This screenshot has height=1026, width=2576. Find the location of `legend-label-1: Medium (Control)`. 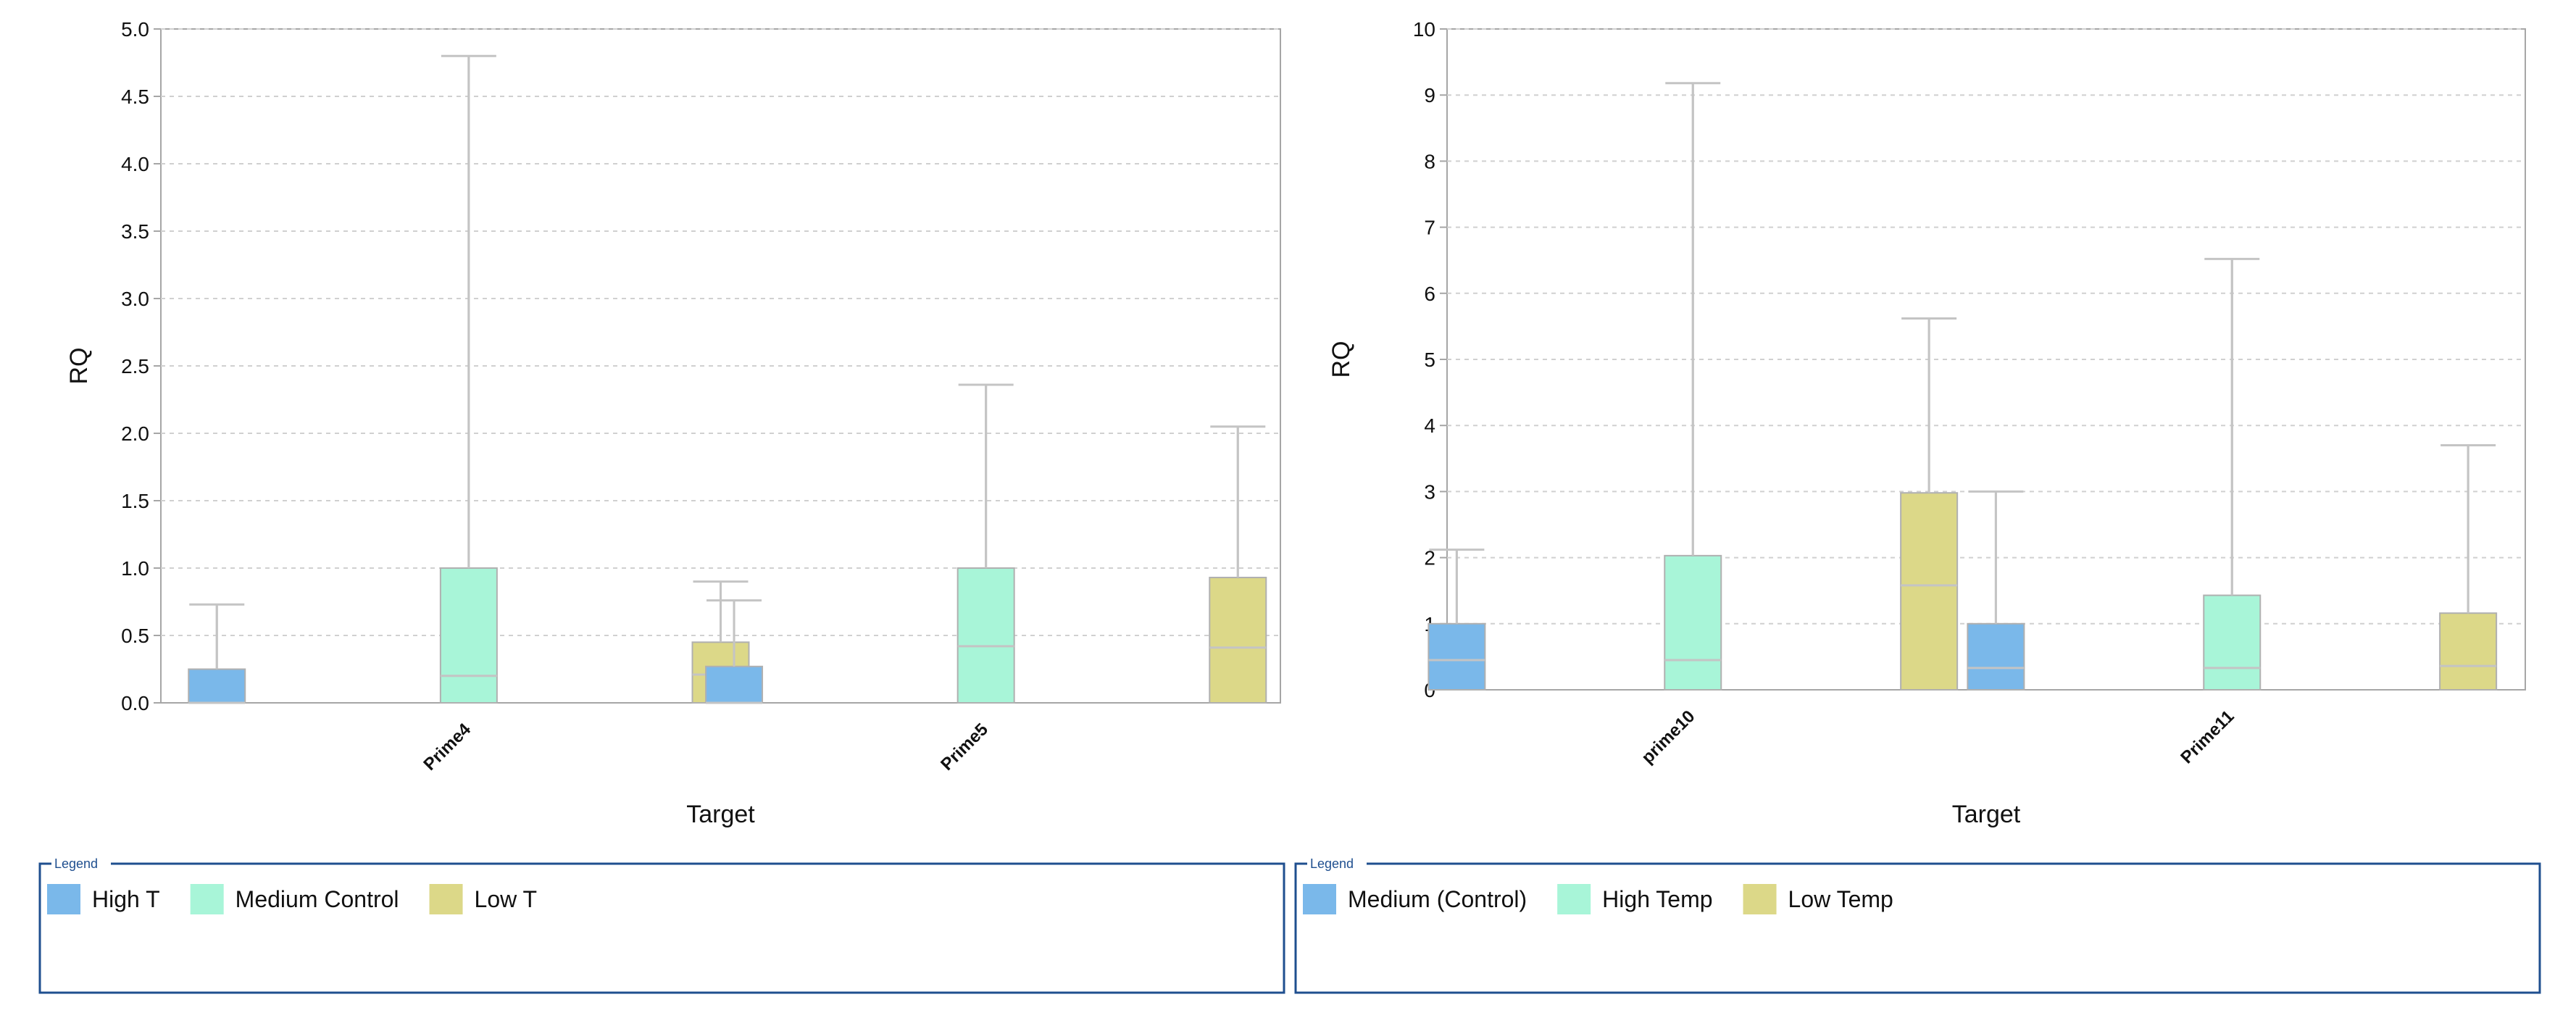

legend-label-1: Medium (Control) is located at coordinates (1437, 899).